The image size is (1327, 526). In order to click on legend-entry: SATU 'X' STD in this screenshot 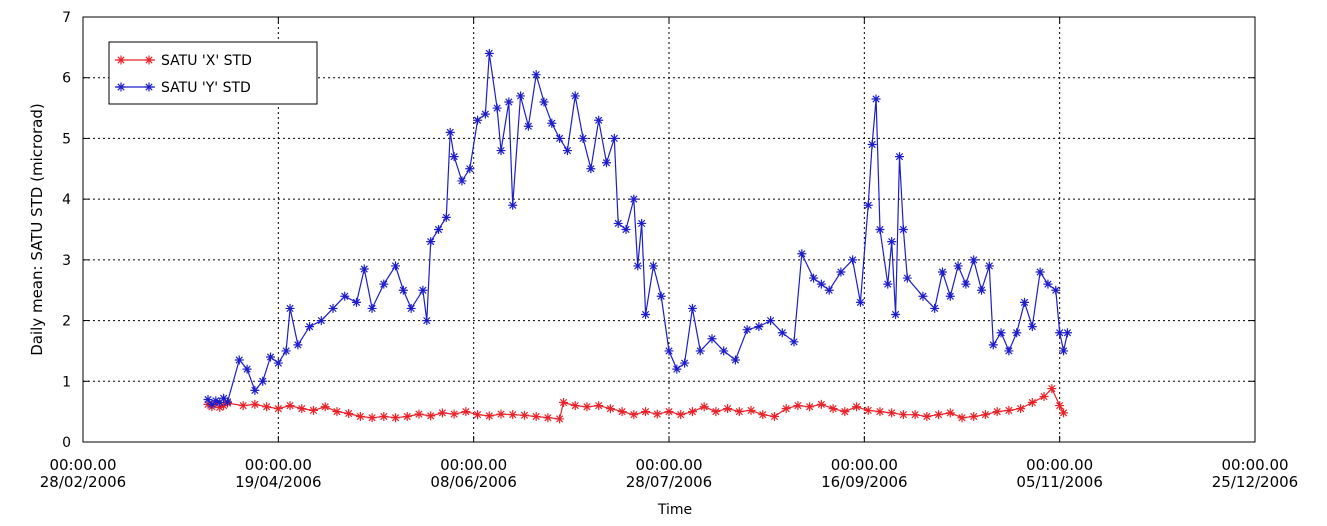, I will do `click(183, 61)`.